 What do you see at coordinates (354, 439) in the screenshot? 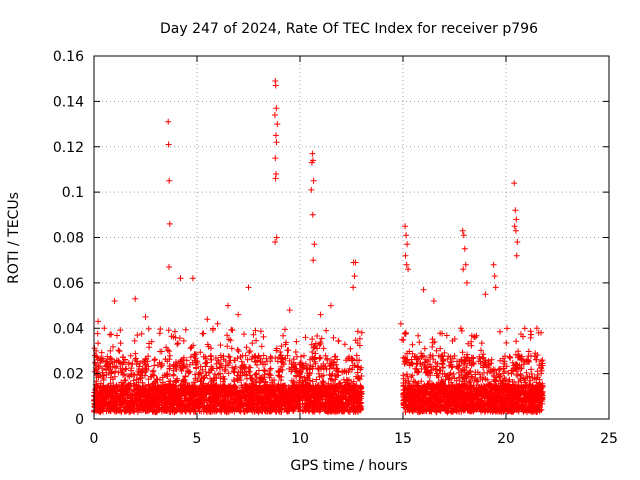
I see `x-tick-labels: 0 5 10 15 20 25` at bounding box center [354, 439].